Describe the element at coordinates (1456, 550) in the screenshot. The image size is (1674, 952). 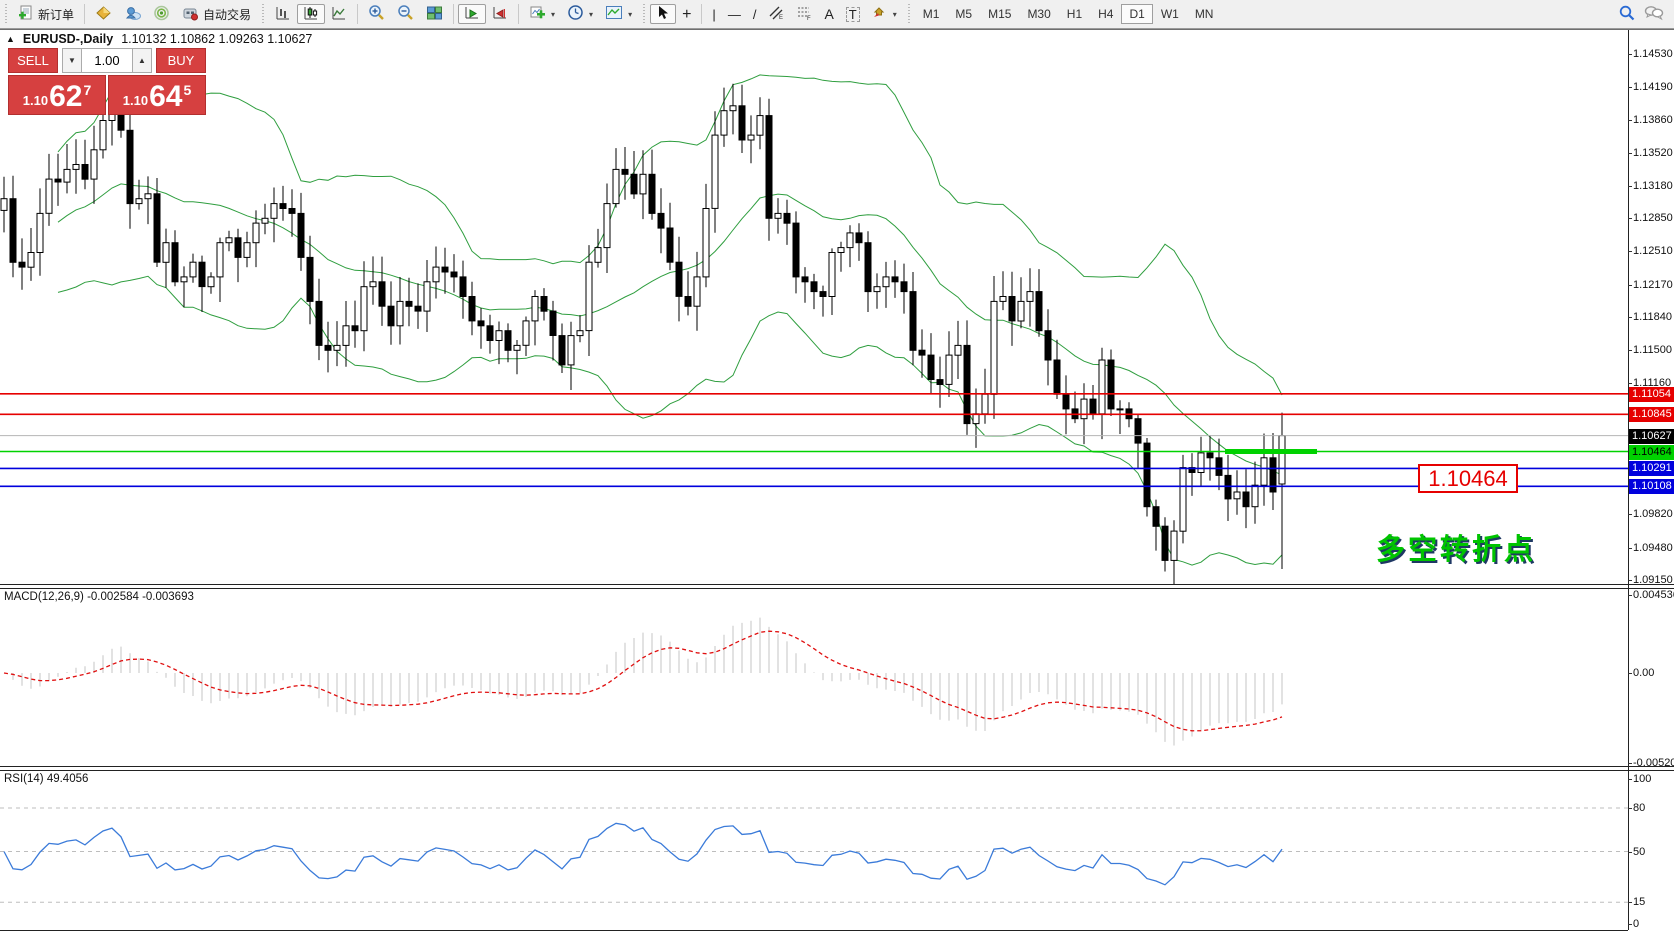
I see `pivot-annotation-text: 多空转折点` at that location.